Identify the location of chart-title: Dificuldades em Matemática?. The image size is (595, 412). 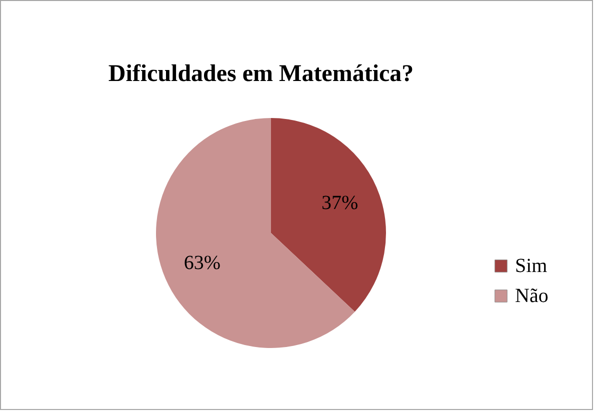
(261, 74).